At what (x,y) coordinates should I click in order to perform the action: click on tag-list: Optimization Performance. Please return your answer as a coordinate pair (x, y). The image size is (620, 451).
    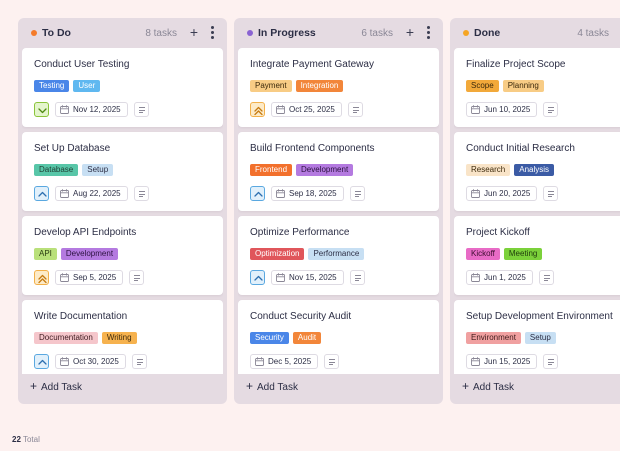
    Looking at the image, I should click on (307, 254).